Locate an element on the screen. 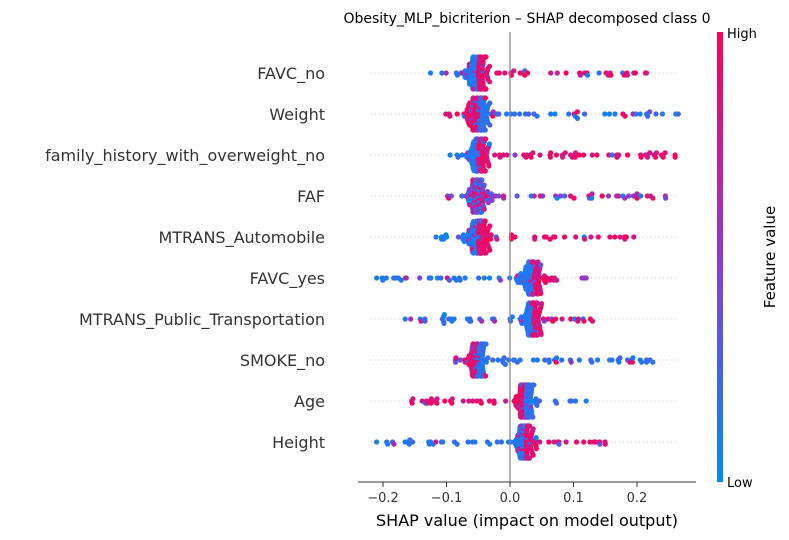 Image resolution: width=789 pixels, height=540 pixels. x-tick-label: 0.0 is located at coordinates (510, 498).